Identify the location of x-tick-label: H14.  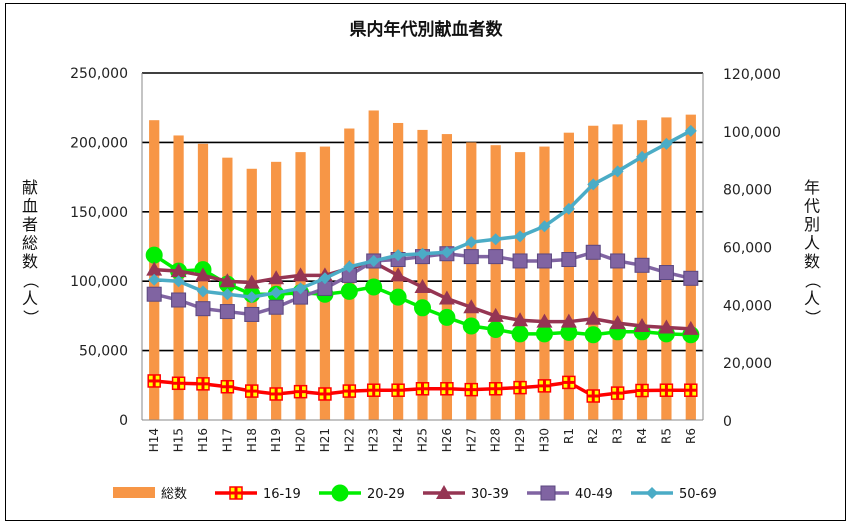
(154, 440).